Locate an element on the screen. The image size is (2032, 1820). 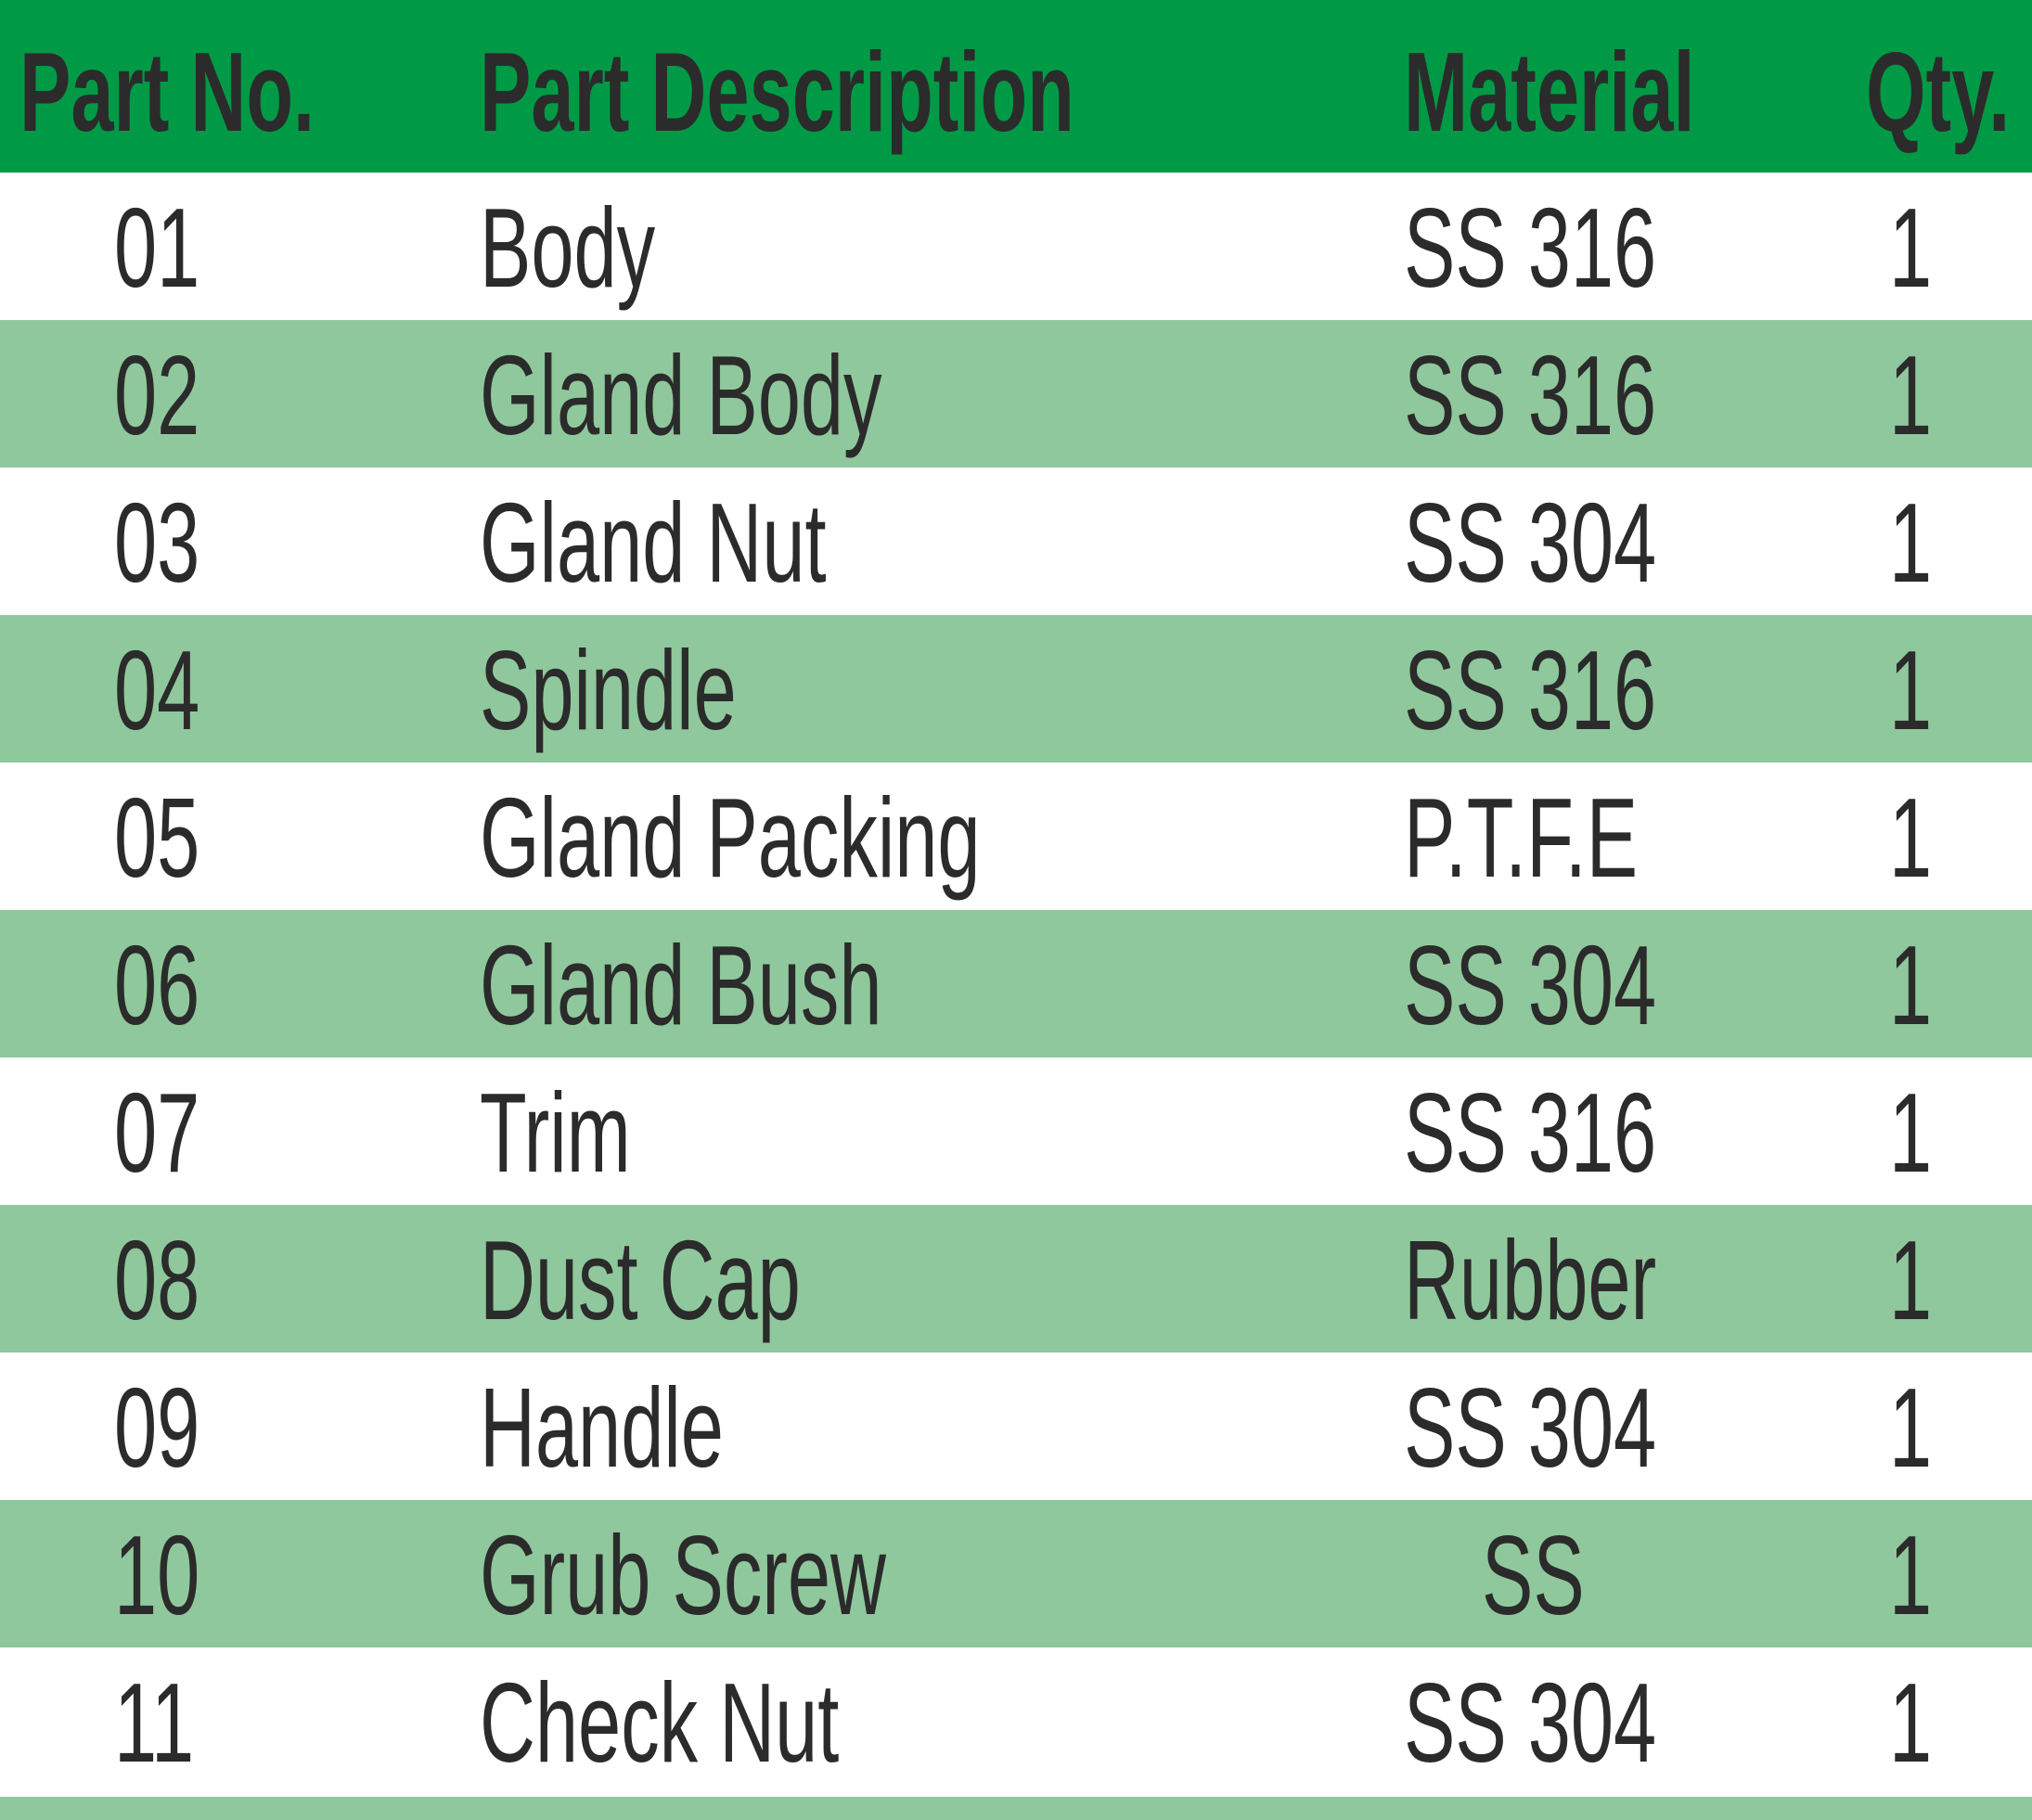
table-row: 04 Spindle SS 316 1 is located at coordinates (1016, 689).